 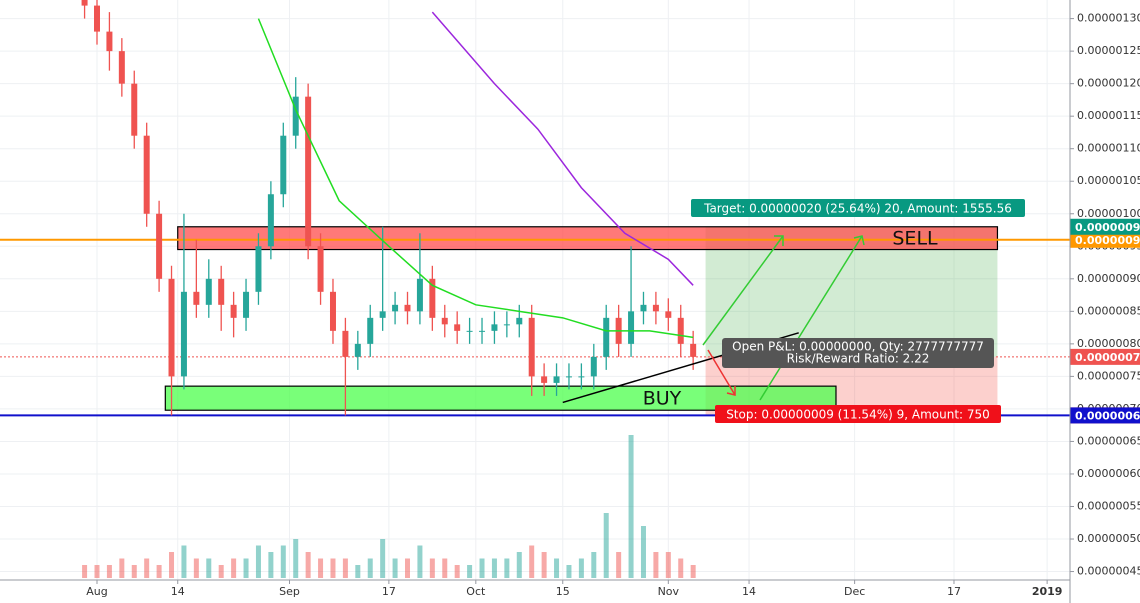 I want to click on y-tick-label: 0.00000045, so click(x=1108, y=571).